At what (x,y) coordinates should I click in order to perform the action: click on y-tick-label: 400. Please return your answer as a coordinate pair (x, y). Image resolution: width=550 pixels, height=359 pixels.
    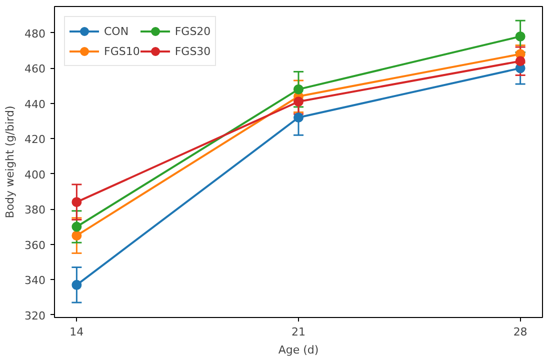
    Looking at the image, I should click on (35, 175).